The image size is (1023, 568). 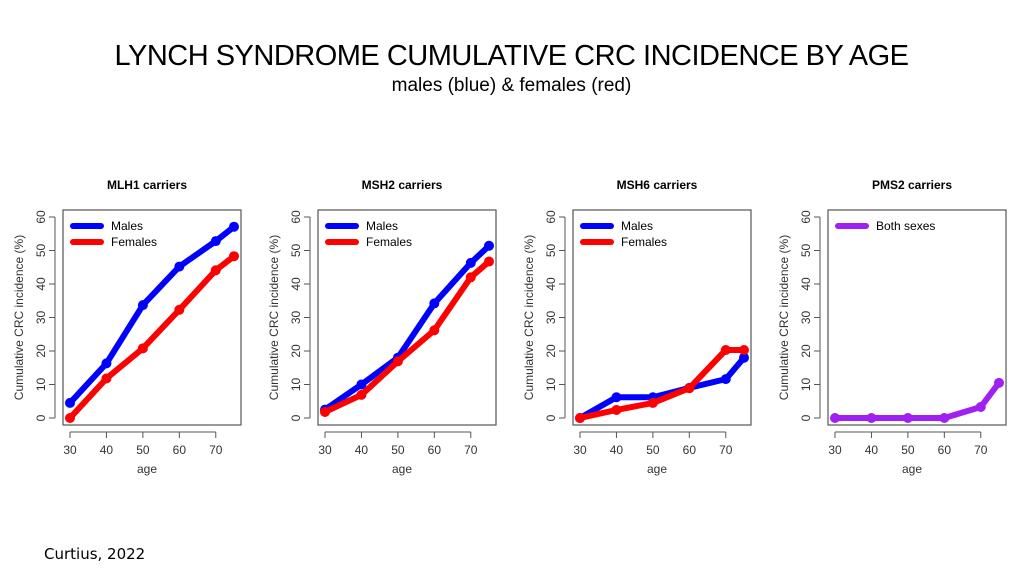 I want to click on legend-label: Both sexes, so click(x=905, y=226).